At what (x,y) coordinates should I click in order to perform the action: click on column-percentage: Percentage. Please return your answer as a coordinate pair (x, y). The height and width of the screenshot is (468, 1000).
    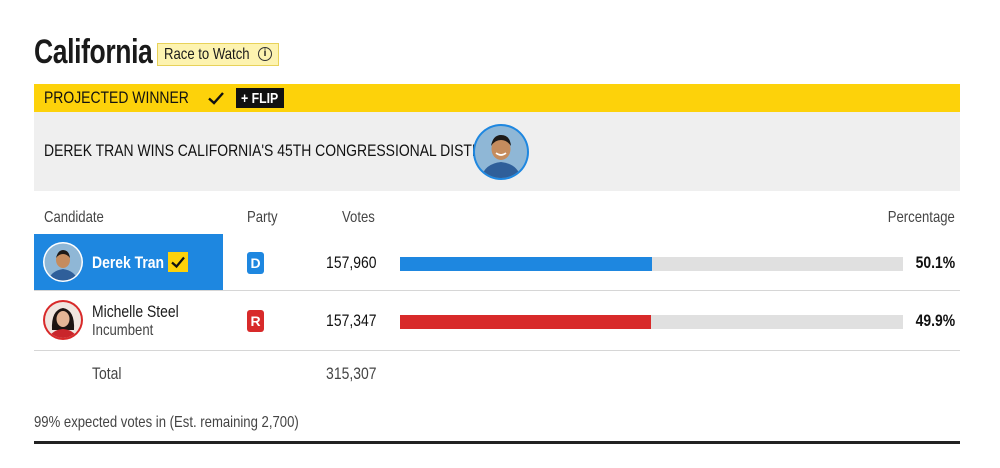
    Looking at the image, I should click on (921, 217).